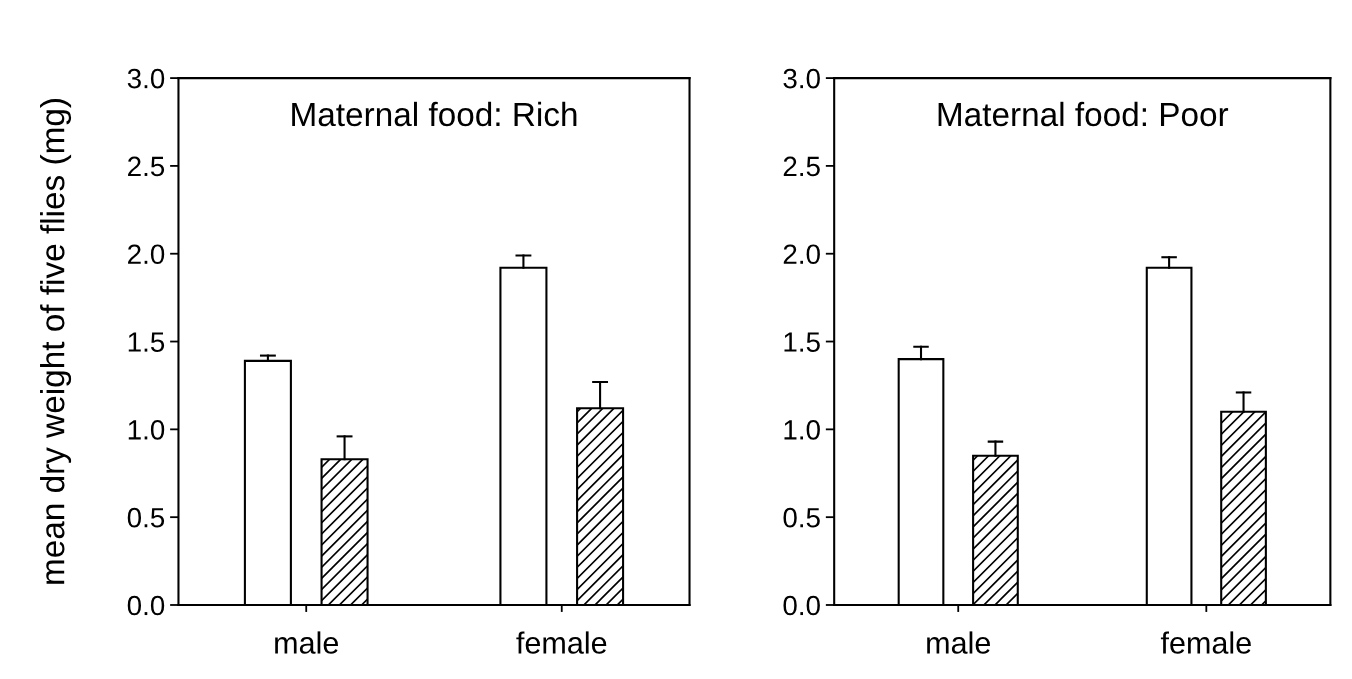 The image size is (1352, 679). What do you see at coordinates (56, 341) in the screenshot?
I see `y-axis-title: mean dry weight of five flies (mg)` at bounding box center [56, 341].